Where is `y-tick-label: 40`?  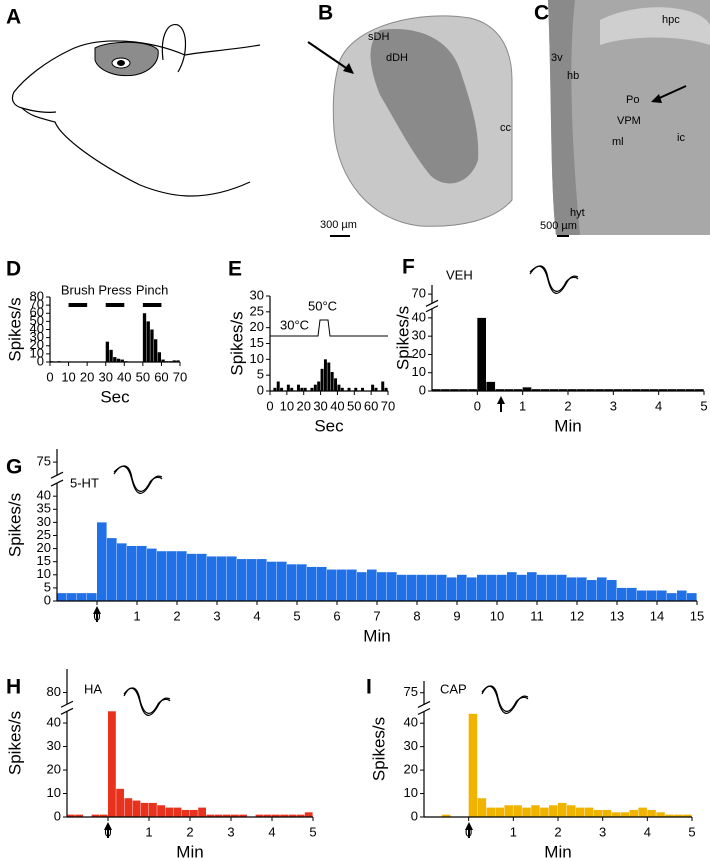 y-tick-label: 40 is located at coordinates (37, 328).